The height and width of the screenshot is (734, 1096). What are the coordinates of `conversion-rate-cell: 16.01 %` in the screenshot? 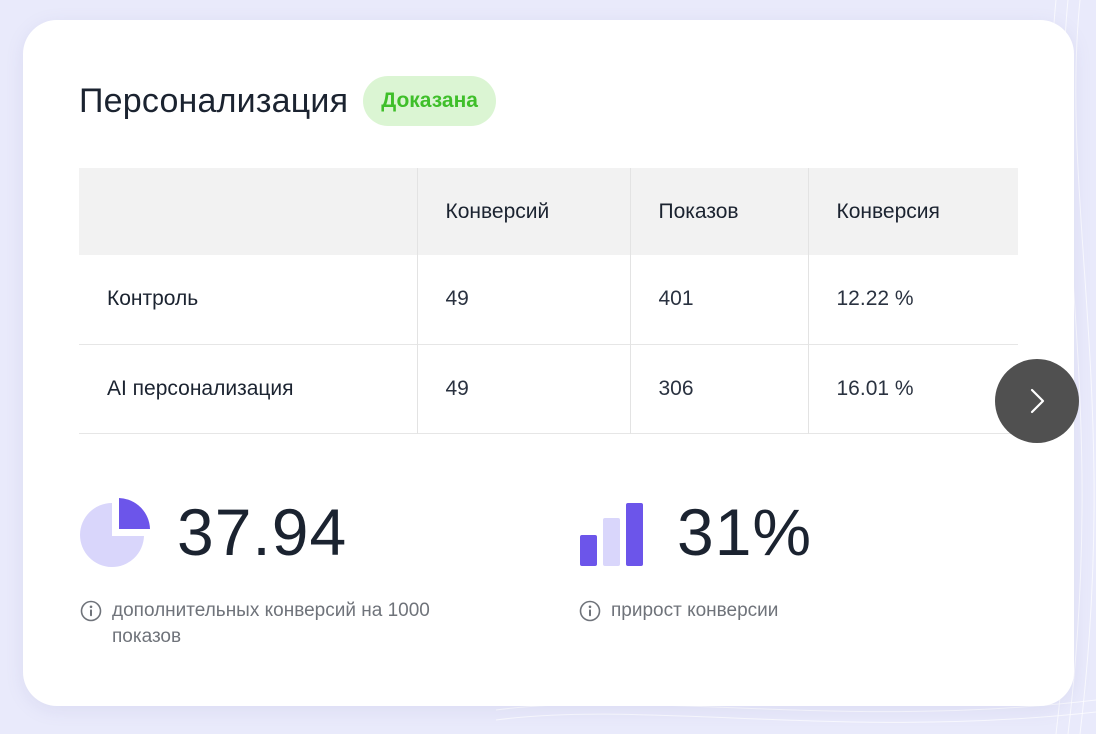 It's located at (912, 388).